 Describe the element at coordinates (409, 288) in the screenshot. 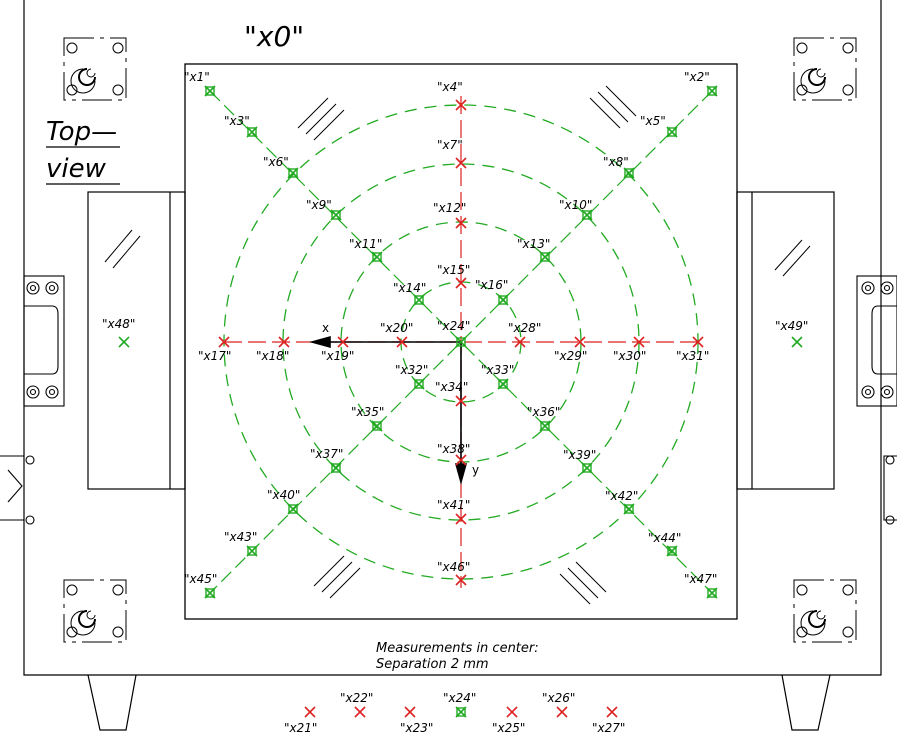

I see `point-label: "x14"` at that location.